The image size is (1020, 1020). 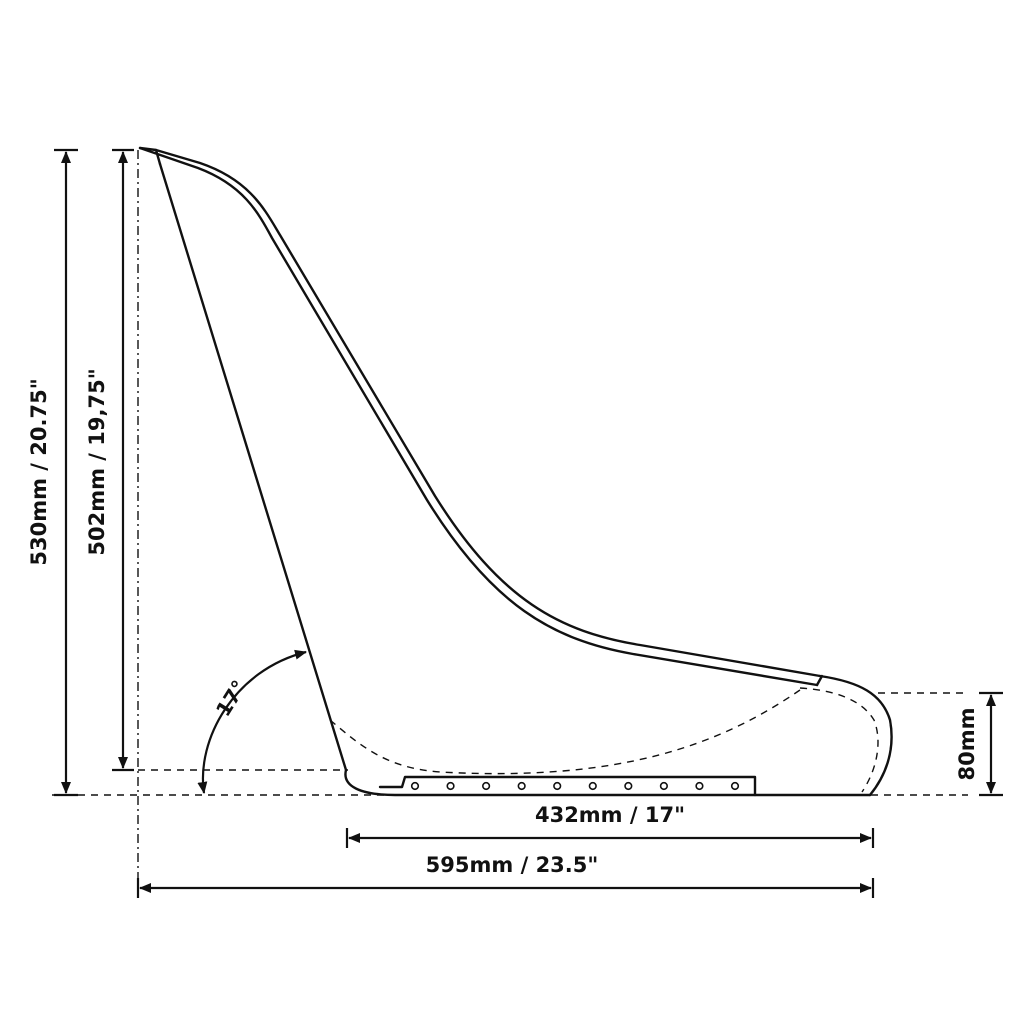 I want to click on angle-label: 17°, so click(x=231, y=698).